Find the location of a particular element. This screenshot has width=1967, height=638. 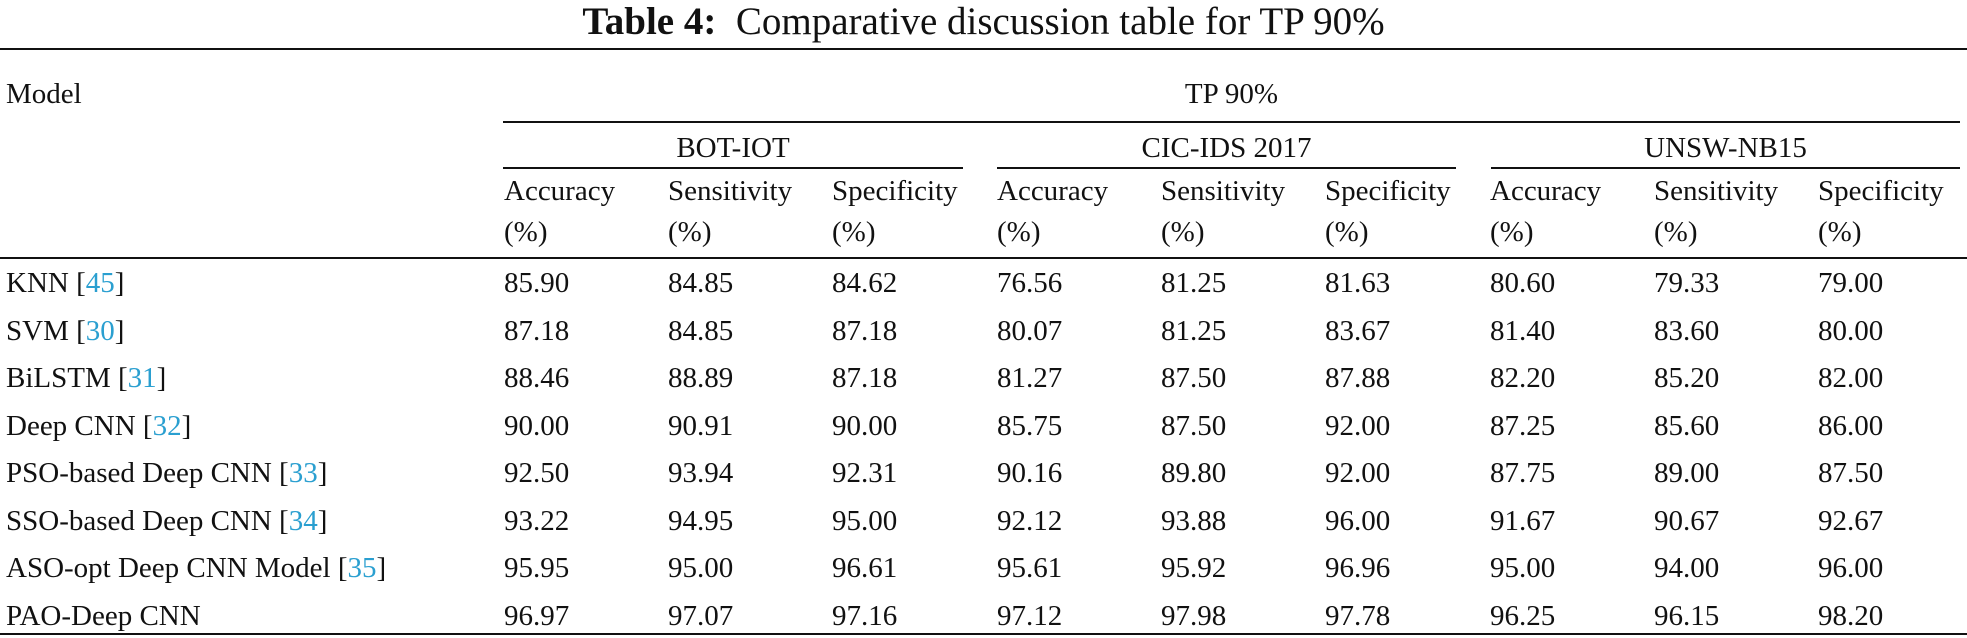

value-cell: 93.88 is located at coordinates (1194, 521).